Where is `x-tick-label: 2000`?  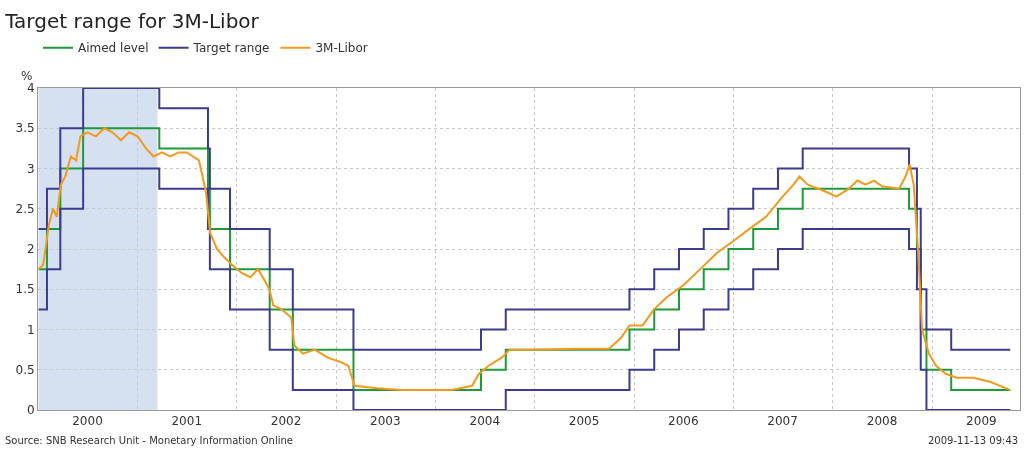 x-tick-label: 2000 is located at coordinates (87, 421).